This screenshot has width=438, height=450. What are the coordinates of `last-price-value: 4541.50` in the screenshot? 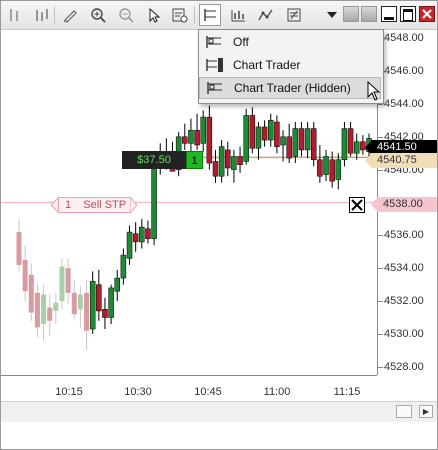 It's located at (397, 147).